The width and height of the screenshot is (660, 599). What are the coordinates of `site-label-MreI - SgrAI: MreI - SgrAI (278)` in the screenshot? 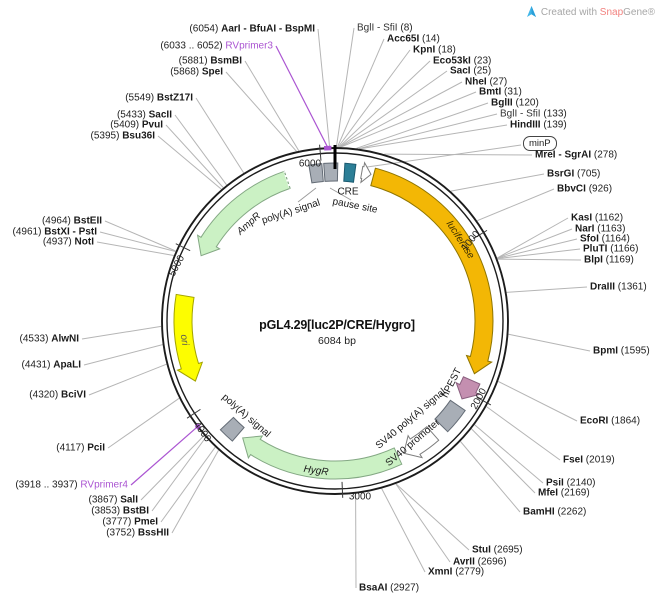 It's located at (576, 155).